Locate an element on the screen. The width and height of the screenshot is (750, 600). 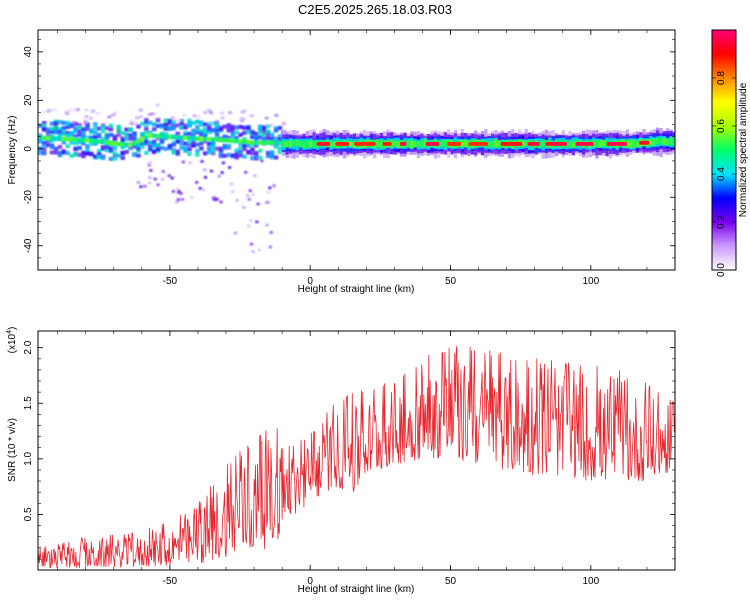
x-tick-label: 100 is located at coordinates (590, 581).